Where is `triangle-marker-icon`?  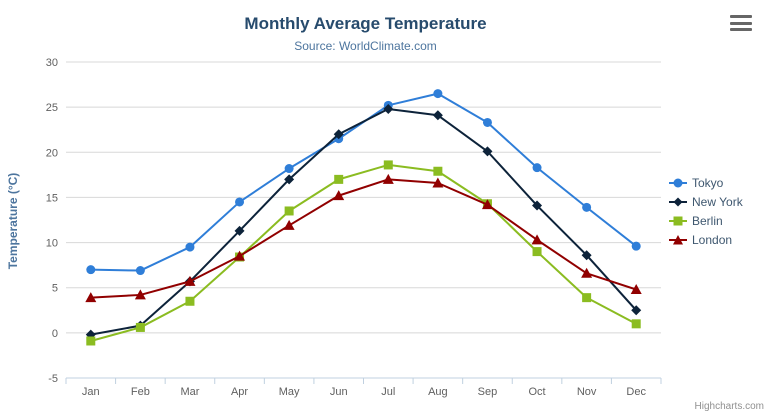 triangle-marker-icon is located at coordinates (678, 240).